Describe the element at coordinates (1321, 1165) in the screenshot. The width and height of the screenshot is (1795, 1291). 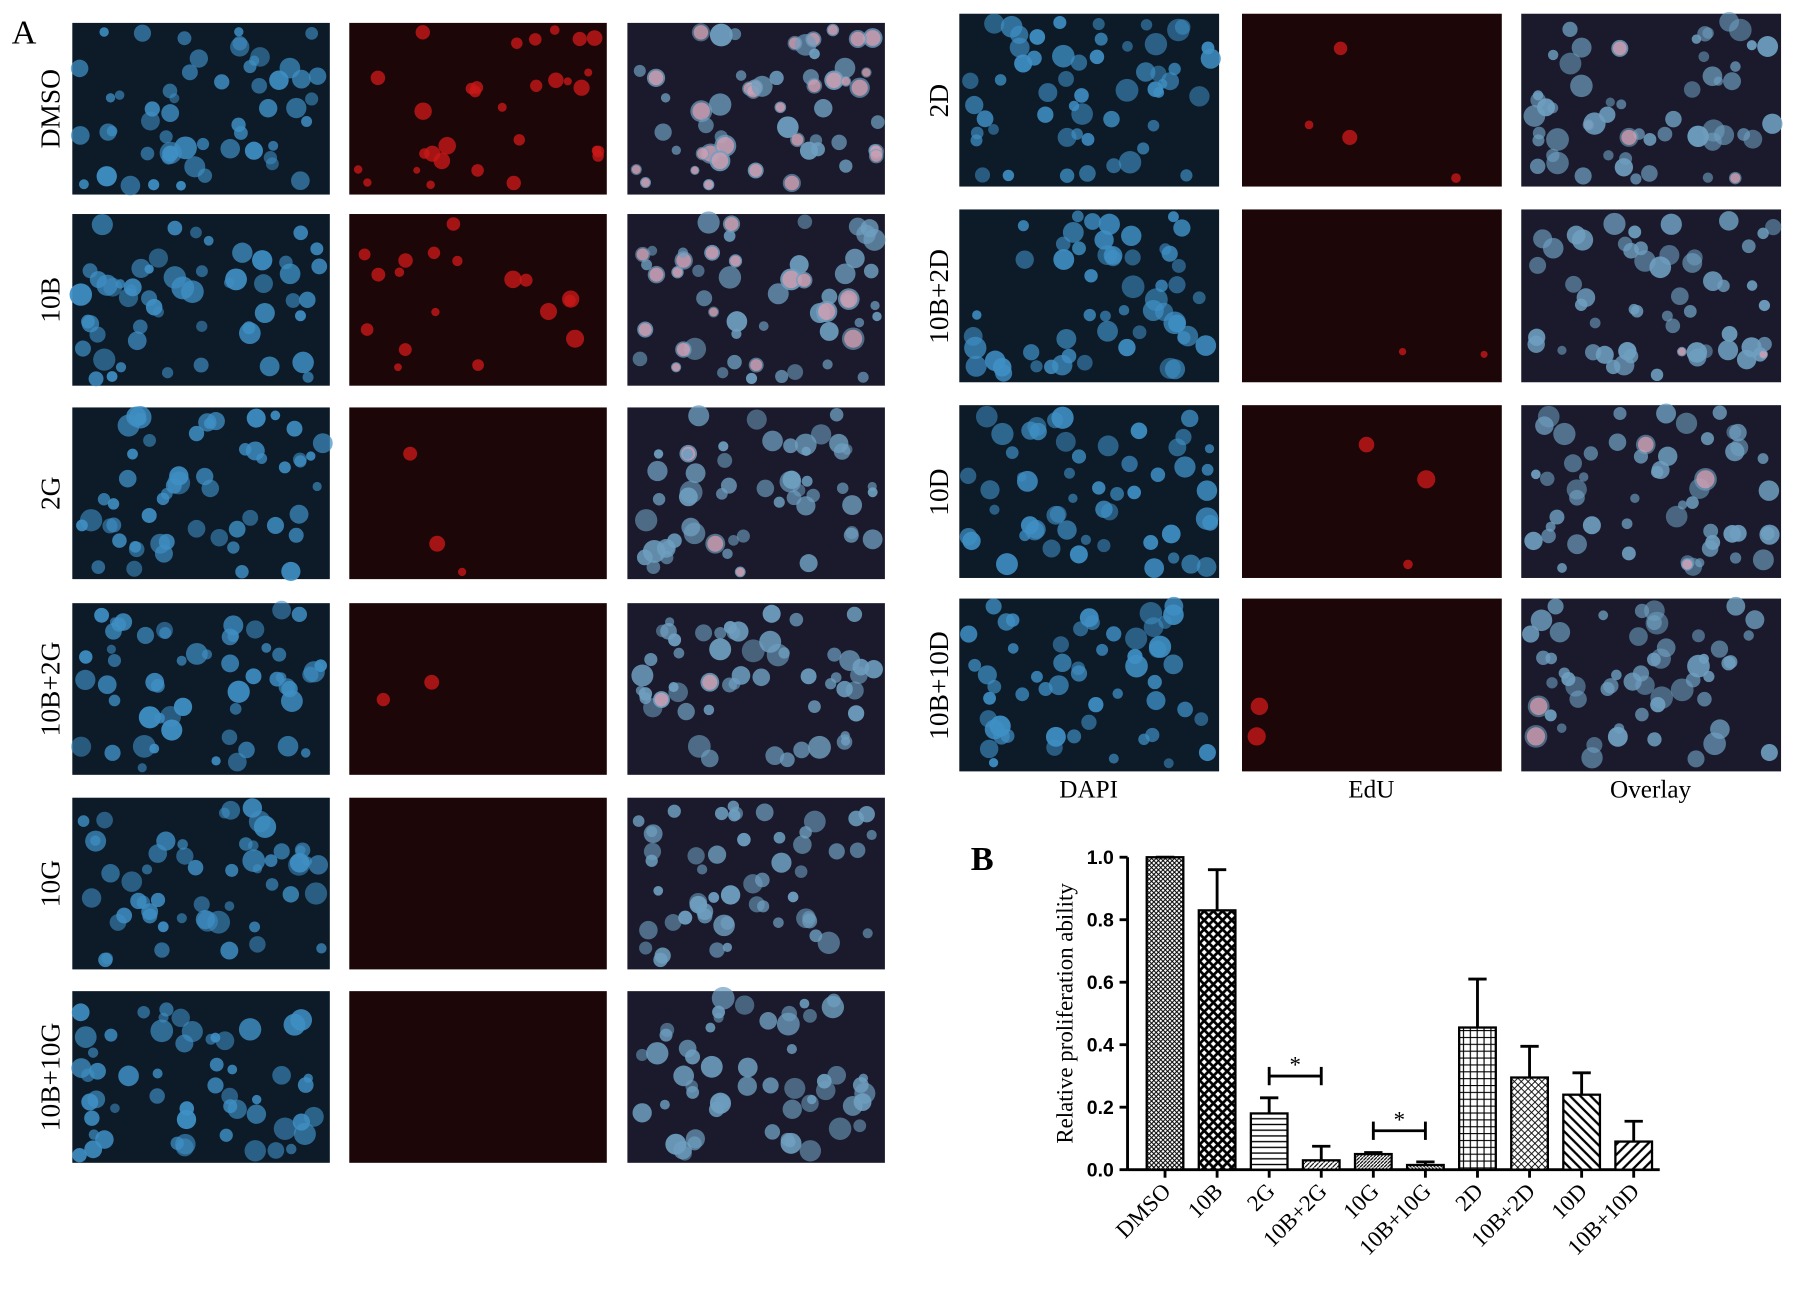
I see `bar` at that location.